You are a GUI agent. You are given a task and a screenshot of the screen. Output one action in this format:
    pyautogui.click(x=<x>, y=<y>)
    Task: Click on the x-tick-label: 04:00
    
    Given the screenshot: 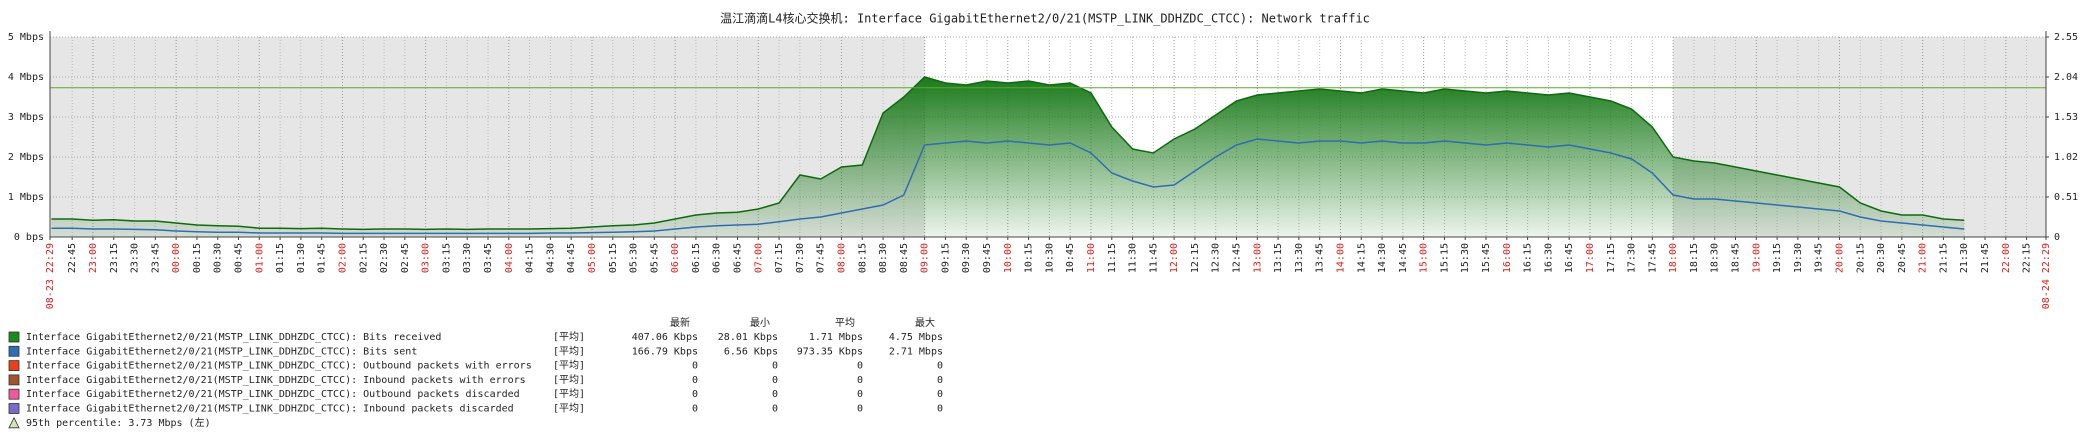 What is the action you would take?
    pyautogui.click(x=509, y=258)
    